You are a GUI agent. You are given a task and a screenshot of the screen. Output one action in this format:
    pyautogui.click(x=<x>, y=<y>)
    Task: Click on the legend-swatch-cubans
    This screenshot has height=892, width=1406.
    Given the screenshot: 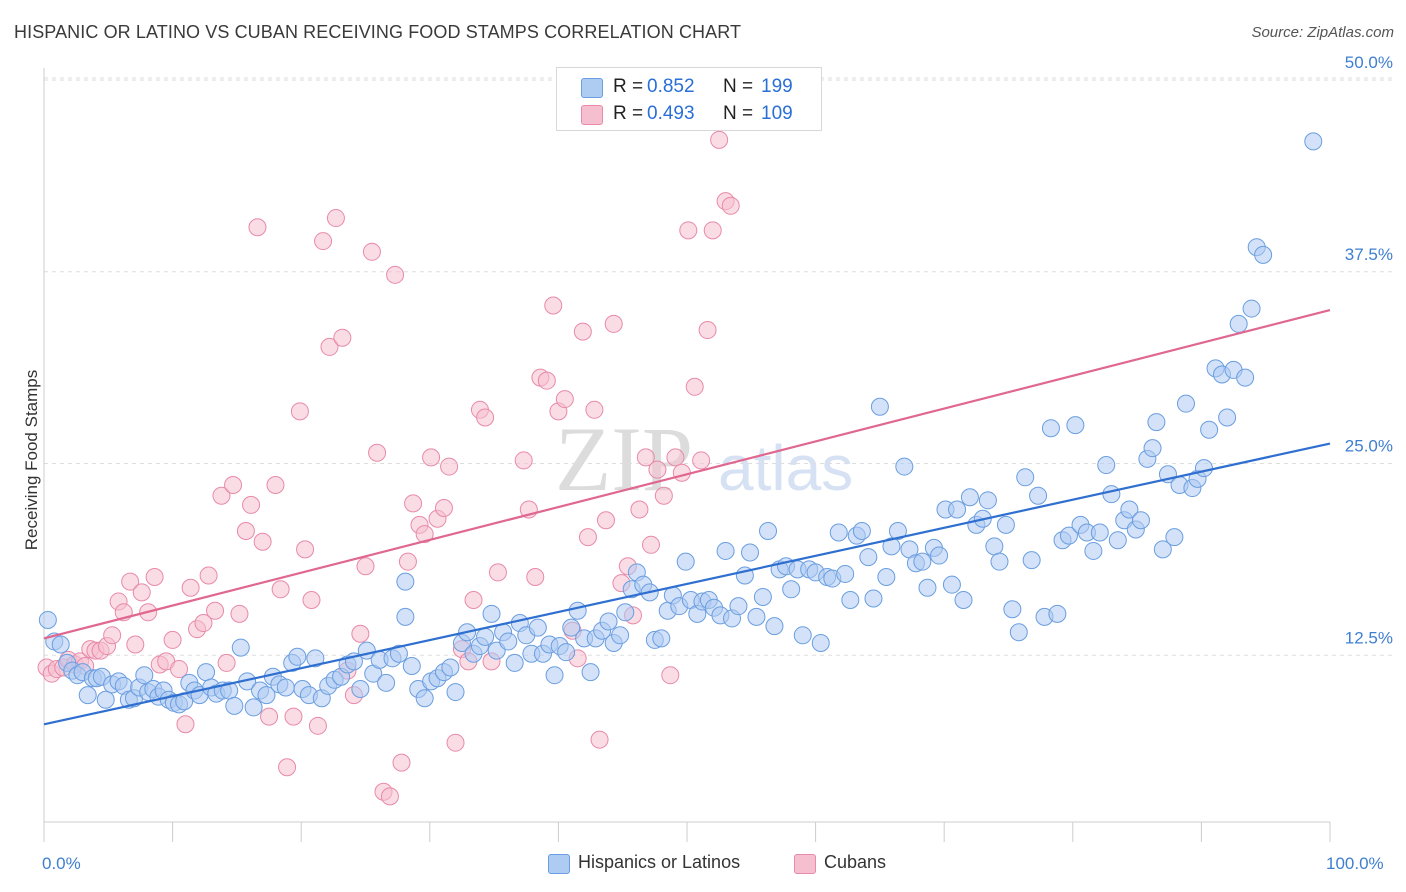 What is the action you would take?
    pyautogui.click(x=805, y=864)
    